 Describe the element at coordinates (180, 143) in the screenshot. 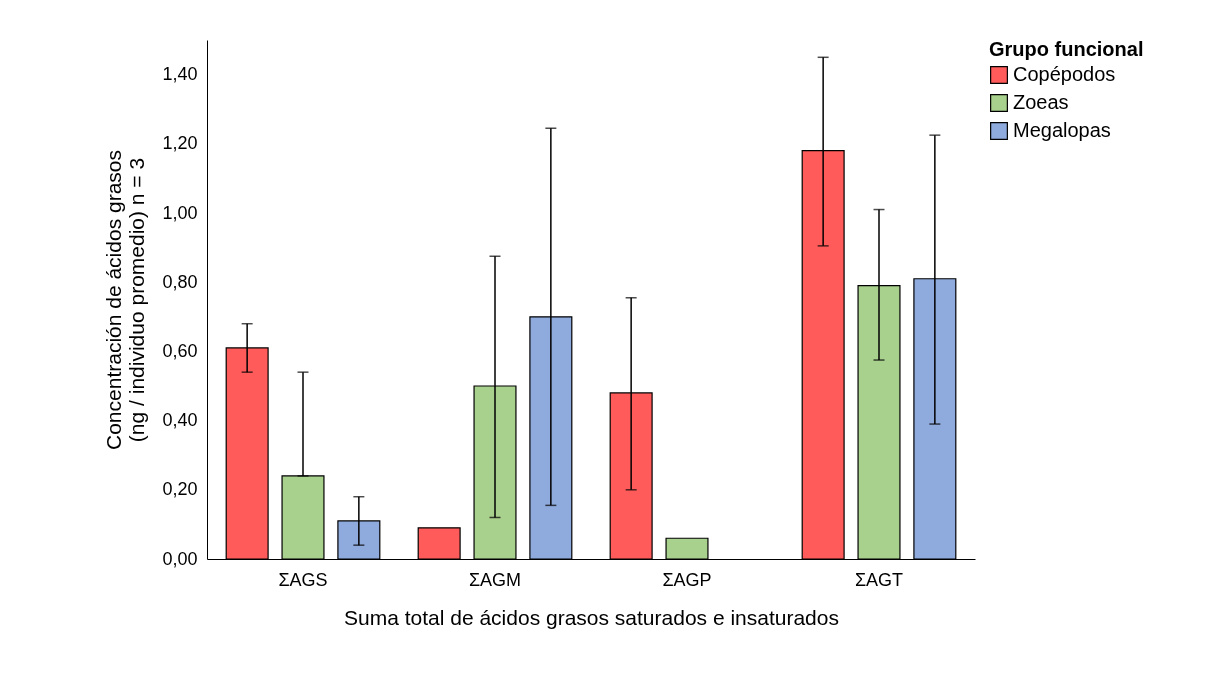

I see `y-tick-label: 1,20` at that location.